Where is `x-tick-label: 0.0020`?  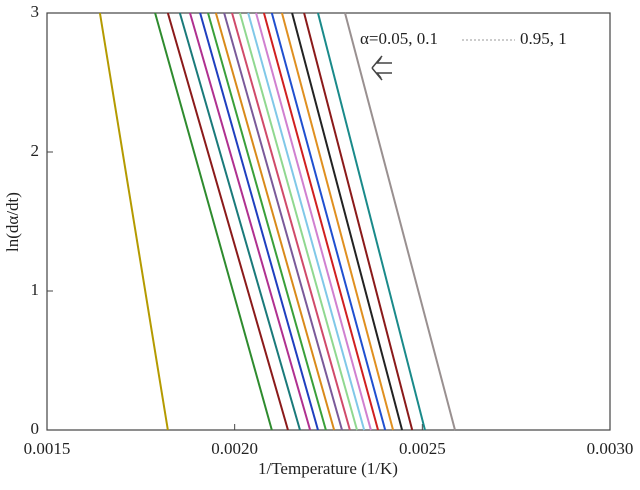 x-tick-label: 0.0020 is located at coordinates (234, 448).